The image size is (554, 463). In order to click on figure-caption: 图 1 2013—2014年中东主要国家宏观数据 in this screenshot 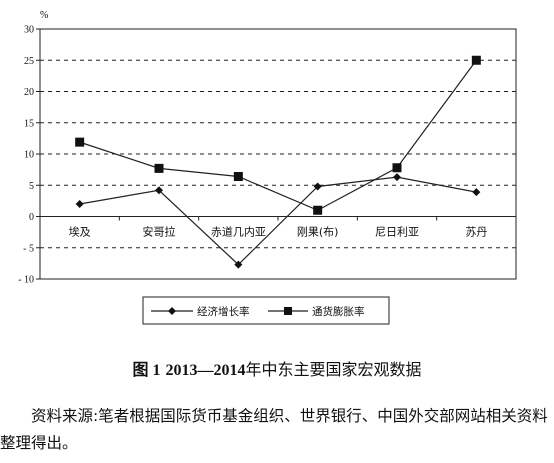, I will do `click(277, 368)`.